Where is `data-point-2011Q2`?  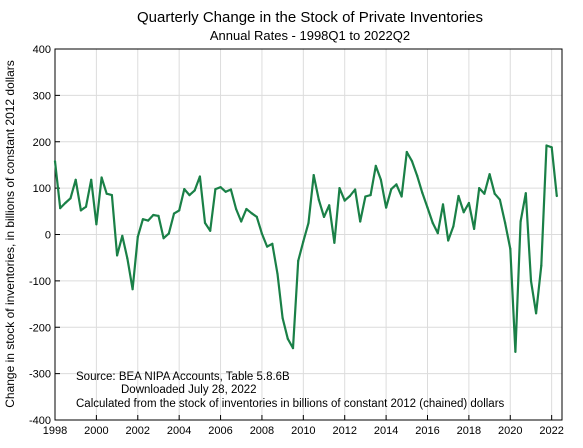
data-point-2011Q2 is located at coordinates (329, 205).